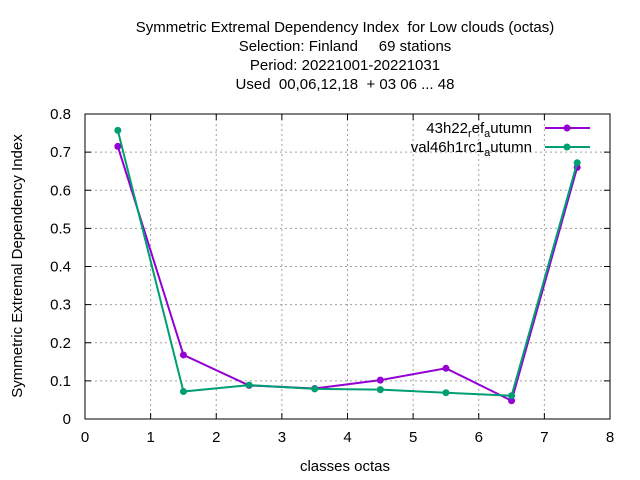  I want to click on legend-label: val46h1rc1autumn, so click(471, 149).